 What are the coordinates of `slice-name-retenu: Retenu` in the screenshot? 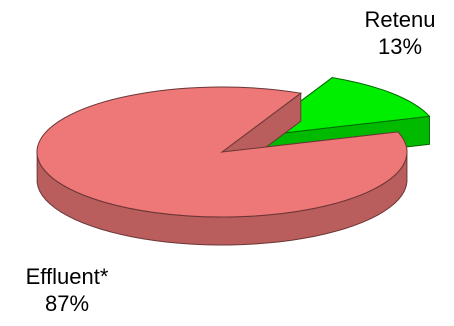 It's located at (400, 19).